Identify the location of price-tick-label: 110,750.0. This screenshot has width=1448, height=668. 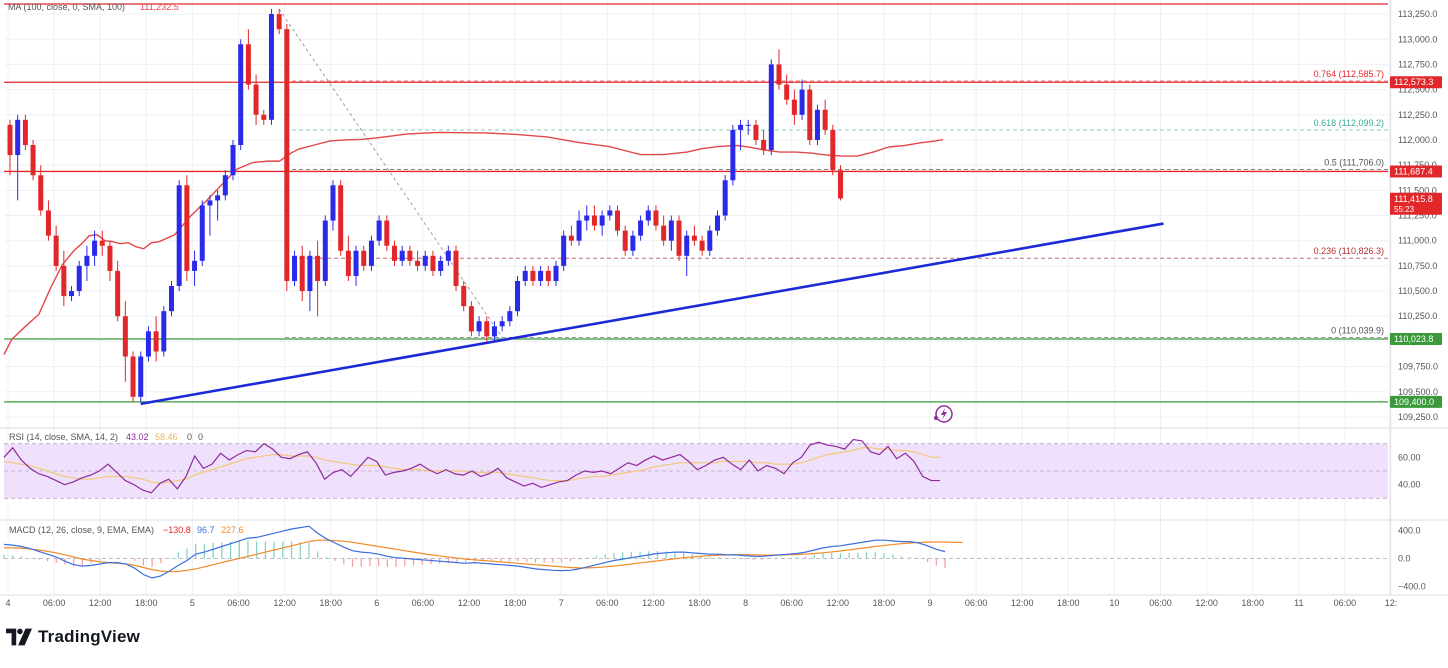
(1417, 266).